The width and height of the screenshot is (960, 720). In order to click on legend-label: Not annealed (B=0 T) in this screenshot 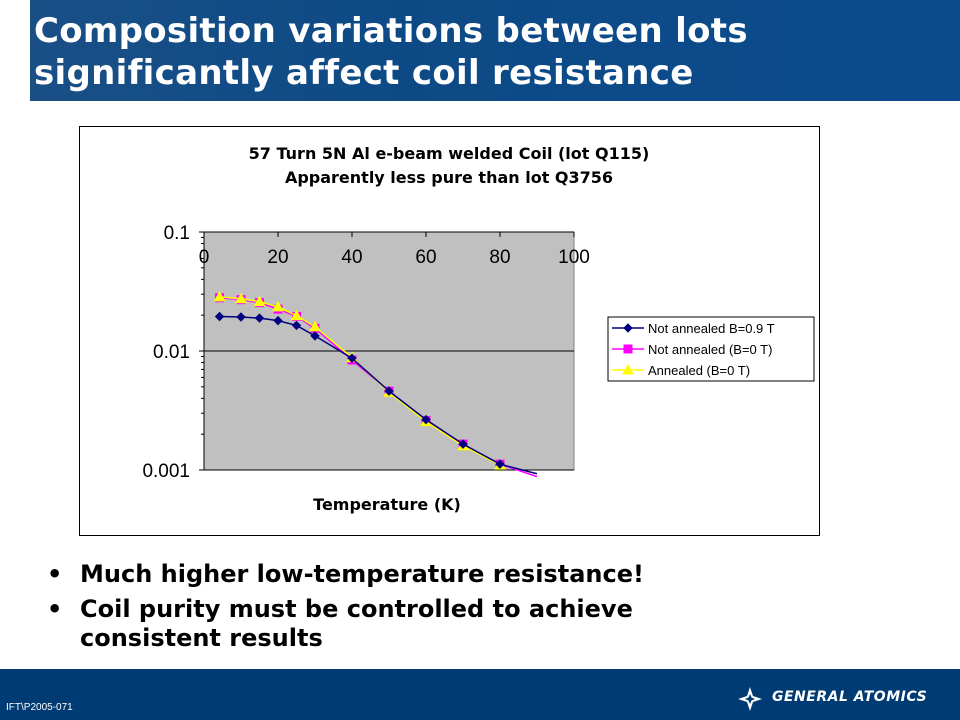, I will do `click(710, 349)`.